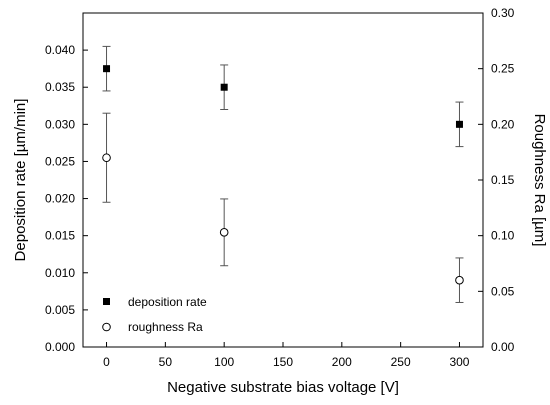 The height and width of the screenshot is (405, 550). Describe the element at coordinates (60, 310) in the screenshot. I see `y-tick-label: 0.005` at that location.